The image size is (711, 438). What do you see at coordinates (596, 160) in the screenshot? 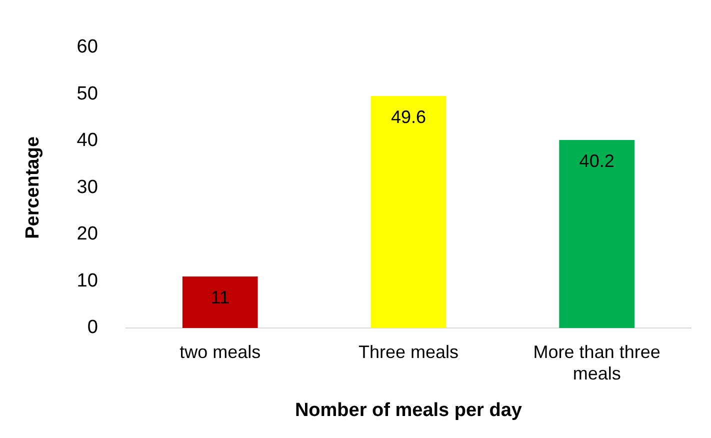
I see `data-label: 40.2` at bounding box center [596, 160].